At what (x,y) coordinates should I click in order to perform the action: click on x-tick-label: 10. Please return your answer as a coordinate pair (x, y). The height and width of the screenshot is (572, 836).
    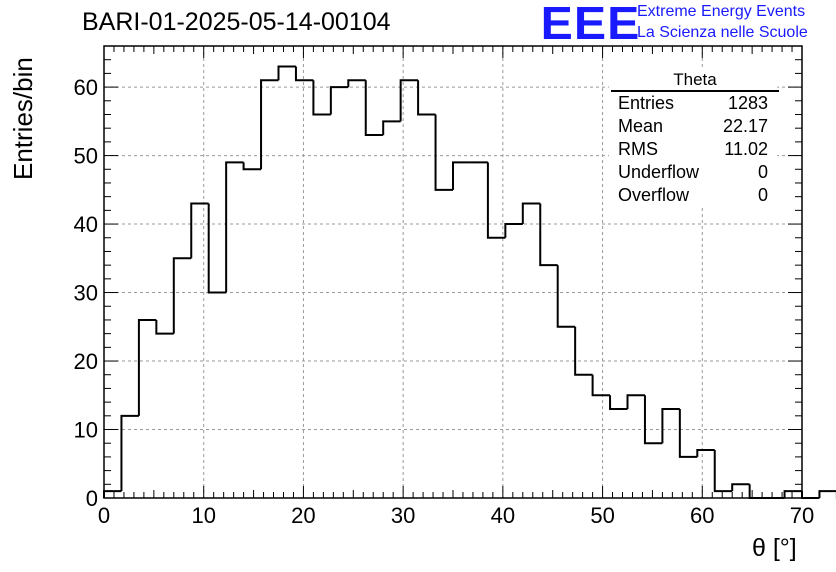
    Looking at the image, I should click on (203, 515).